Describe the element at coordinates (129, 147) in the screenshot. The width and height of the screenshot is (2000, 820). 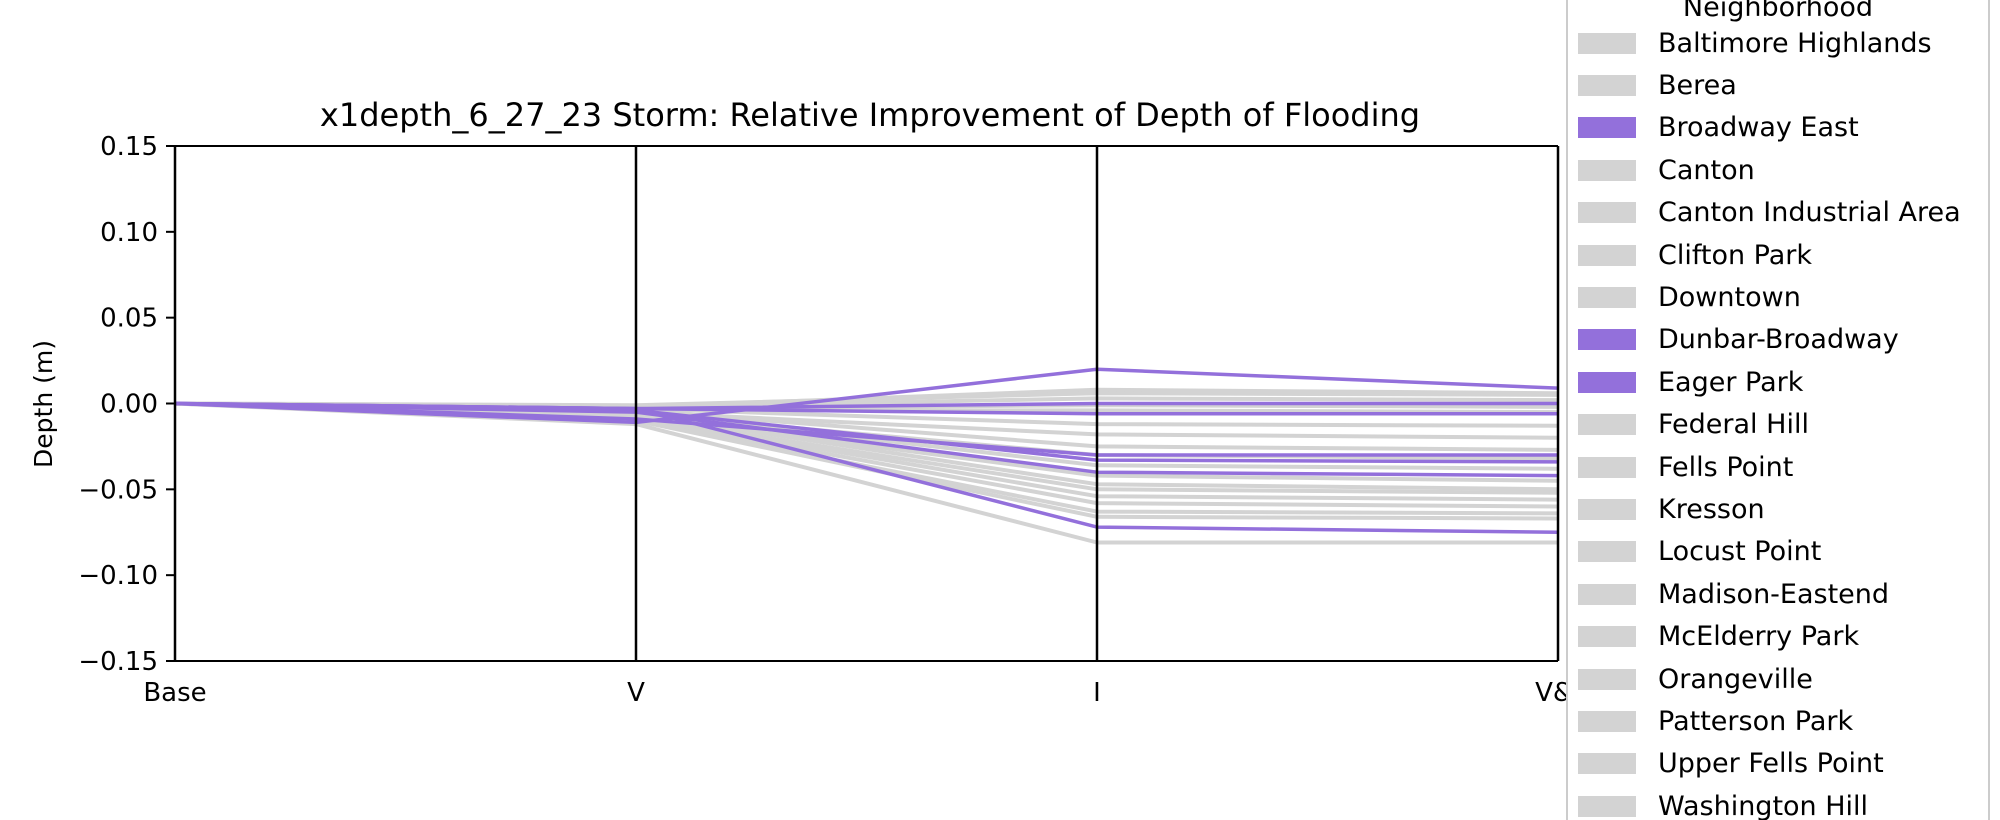
I see `y-tick-label-6: 0.15` at that location.